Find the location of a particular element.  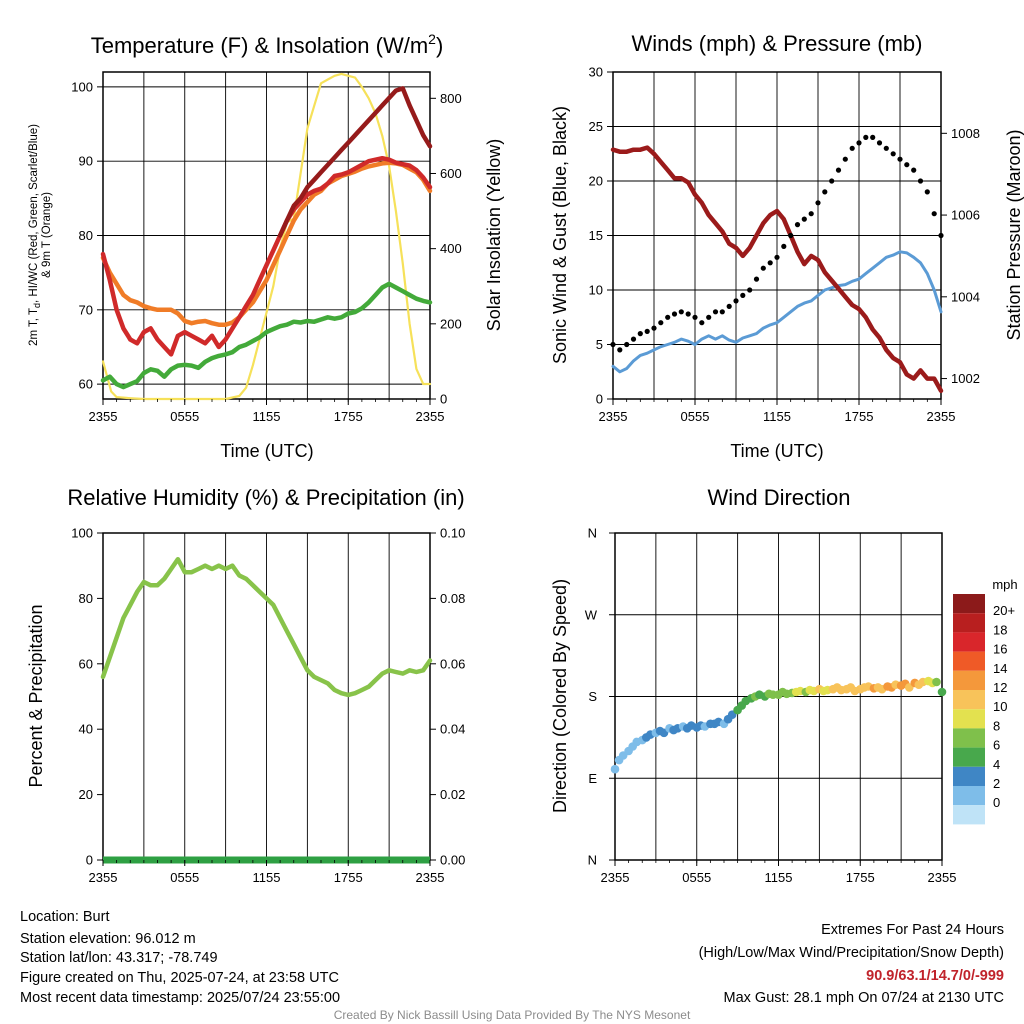

y-tick-label: 60 is located at coordinates (86, 384).